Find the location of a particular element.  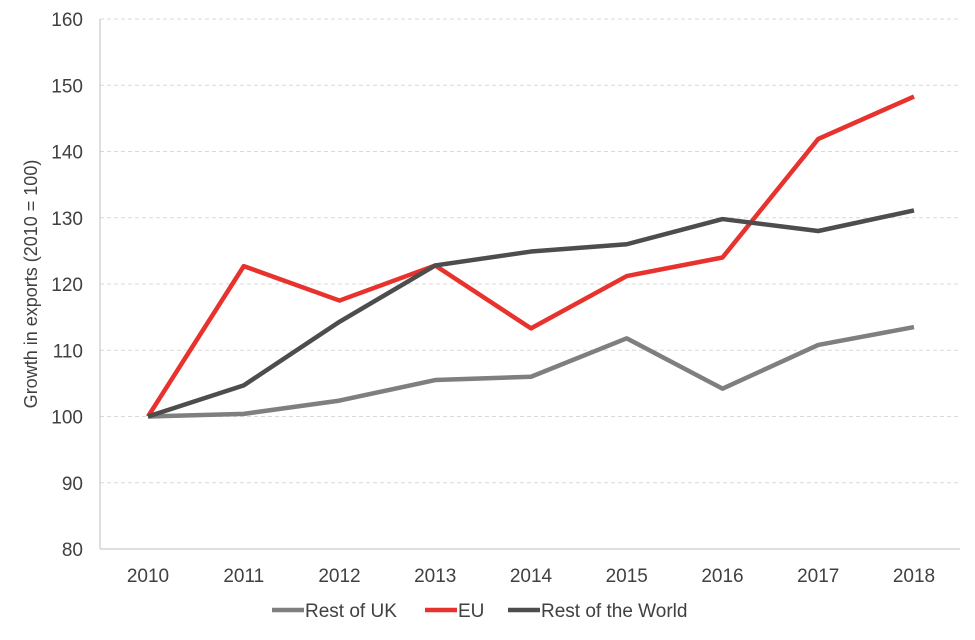

y-tick-label: 120 is located at coordinates (67, 285).